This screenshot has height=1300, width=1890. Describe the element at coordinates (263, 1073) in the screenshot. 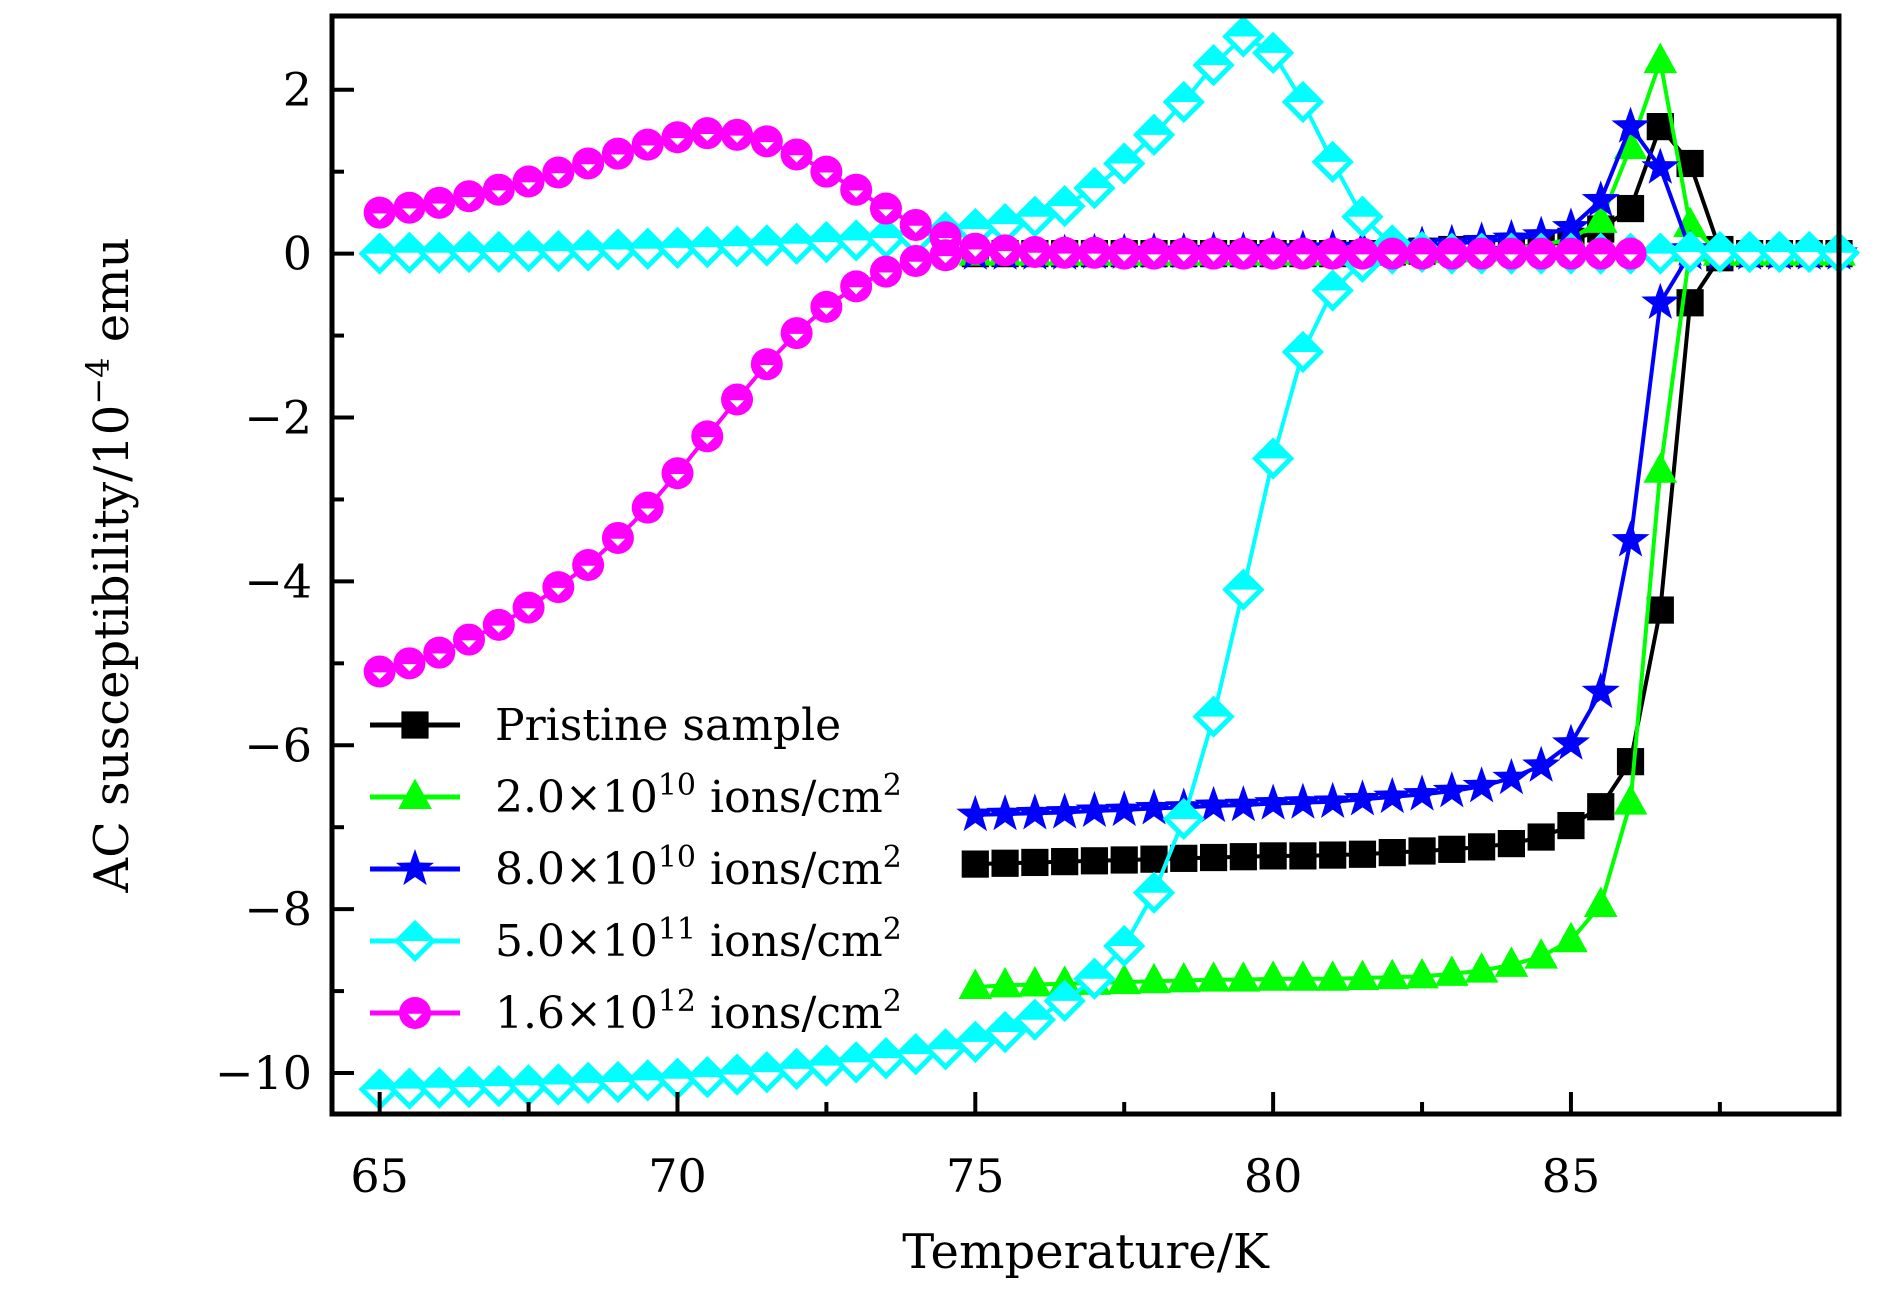

I see `y-tick-label: −10` at that location.